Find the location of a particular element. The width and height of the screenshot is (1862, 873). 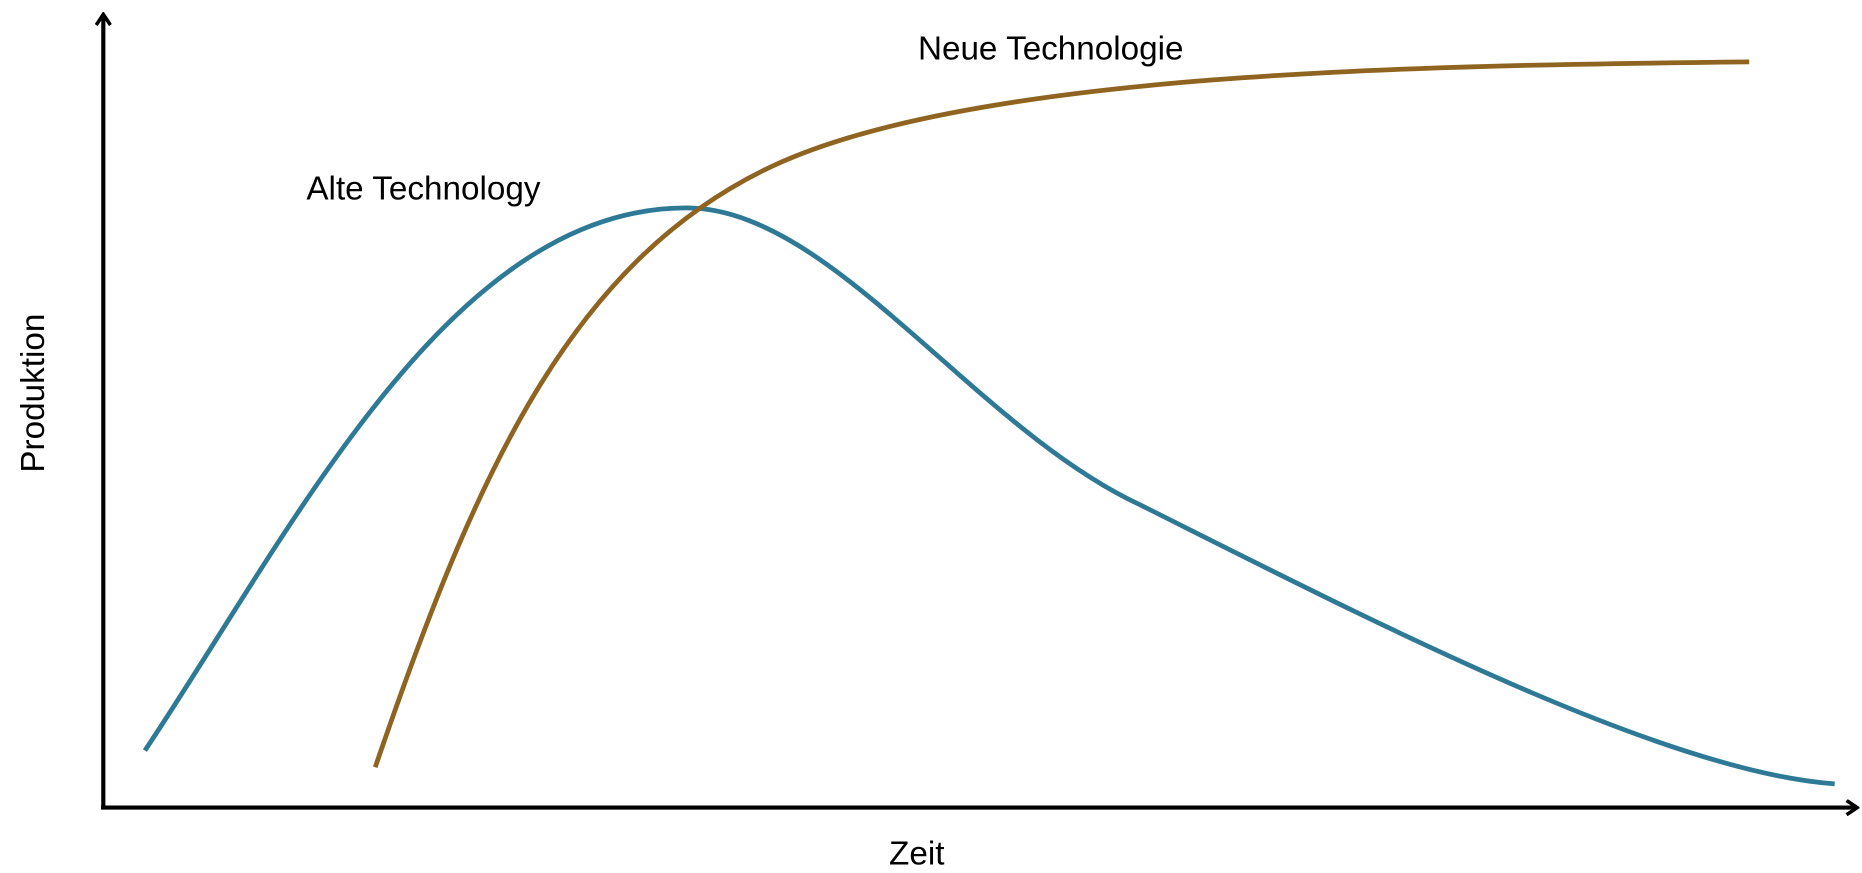

x-axis-label: Zeit is located at coordinates (916, 854).